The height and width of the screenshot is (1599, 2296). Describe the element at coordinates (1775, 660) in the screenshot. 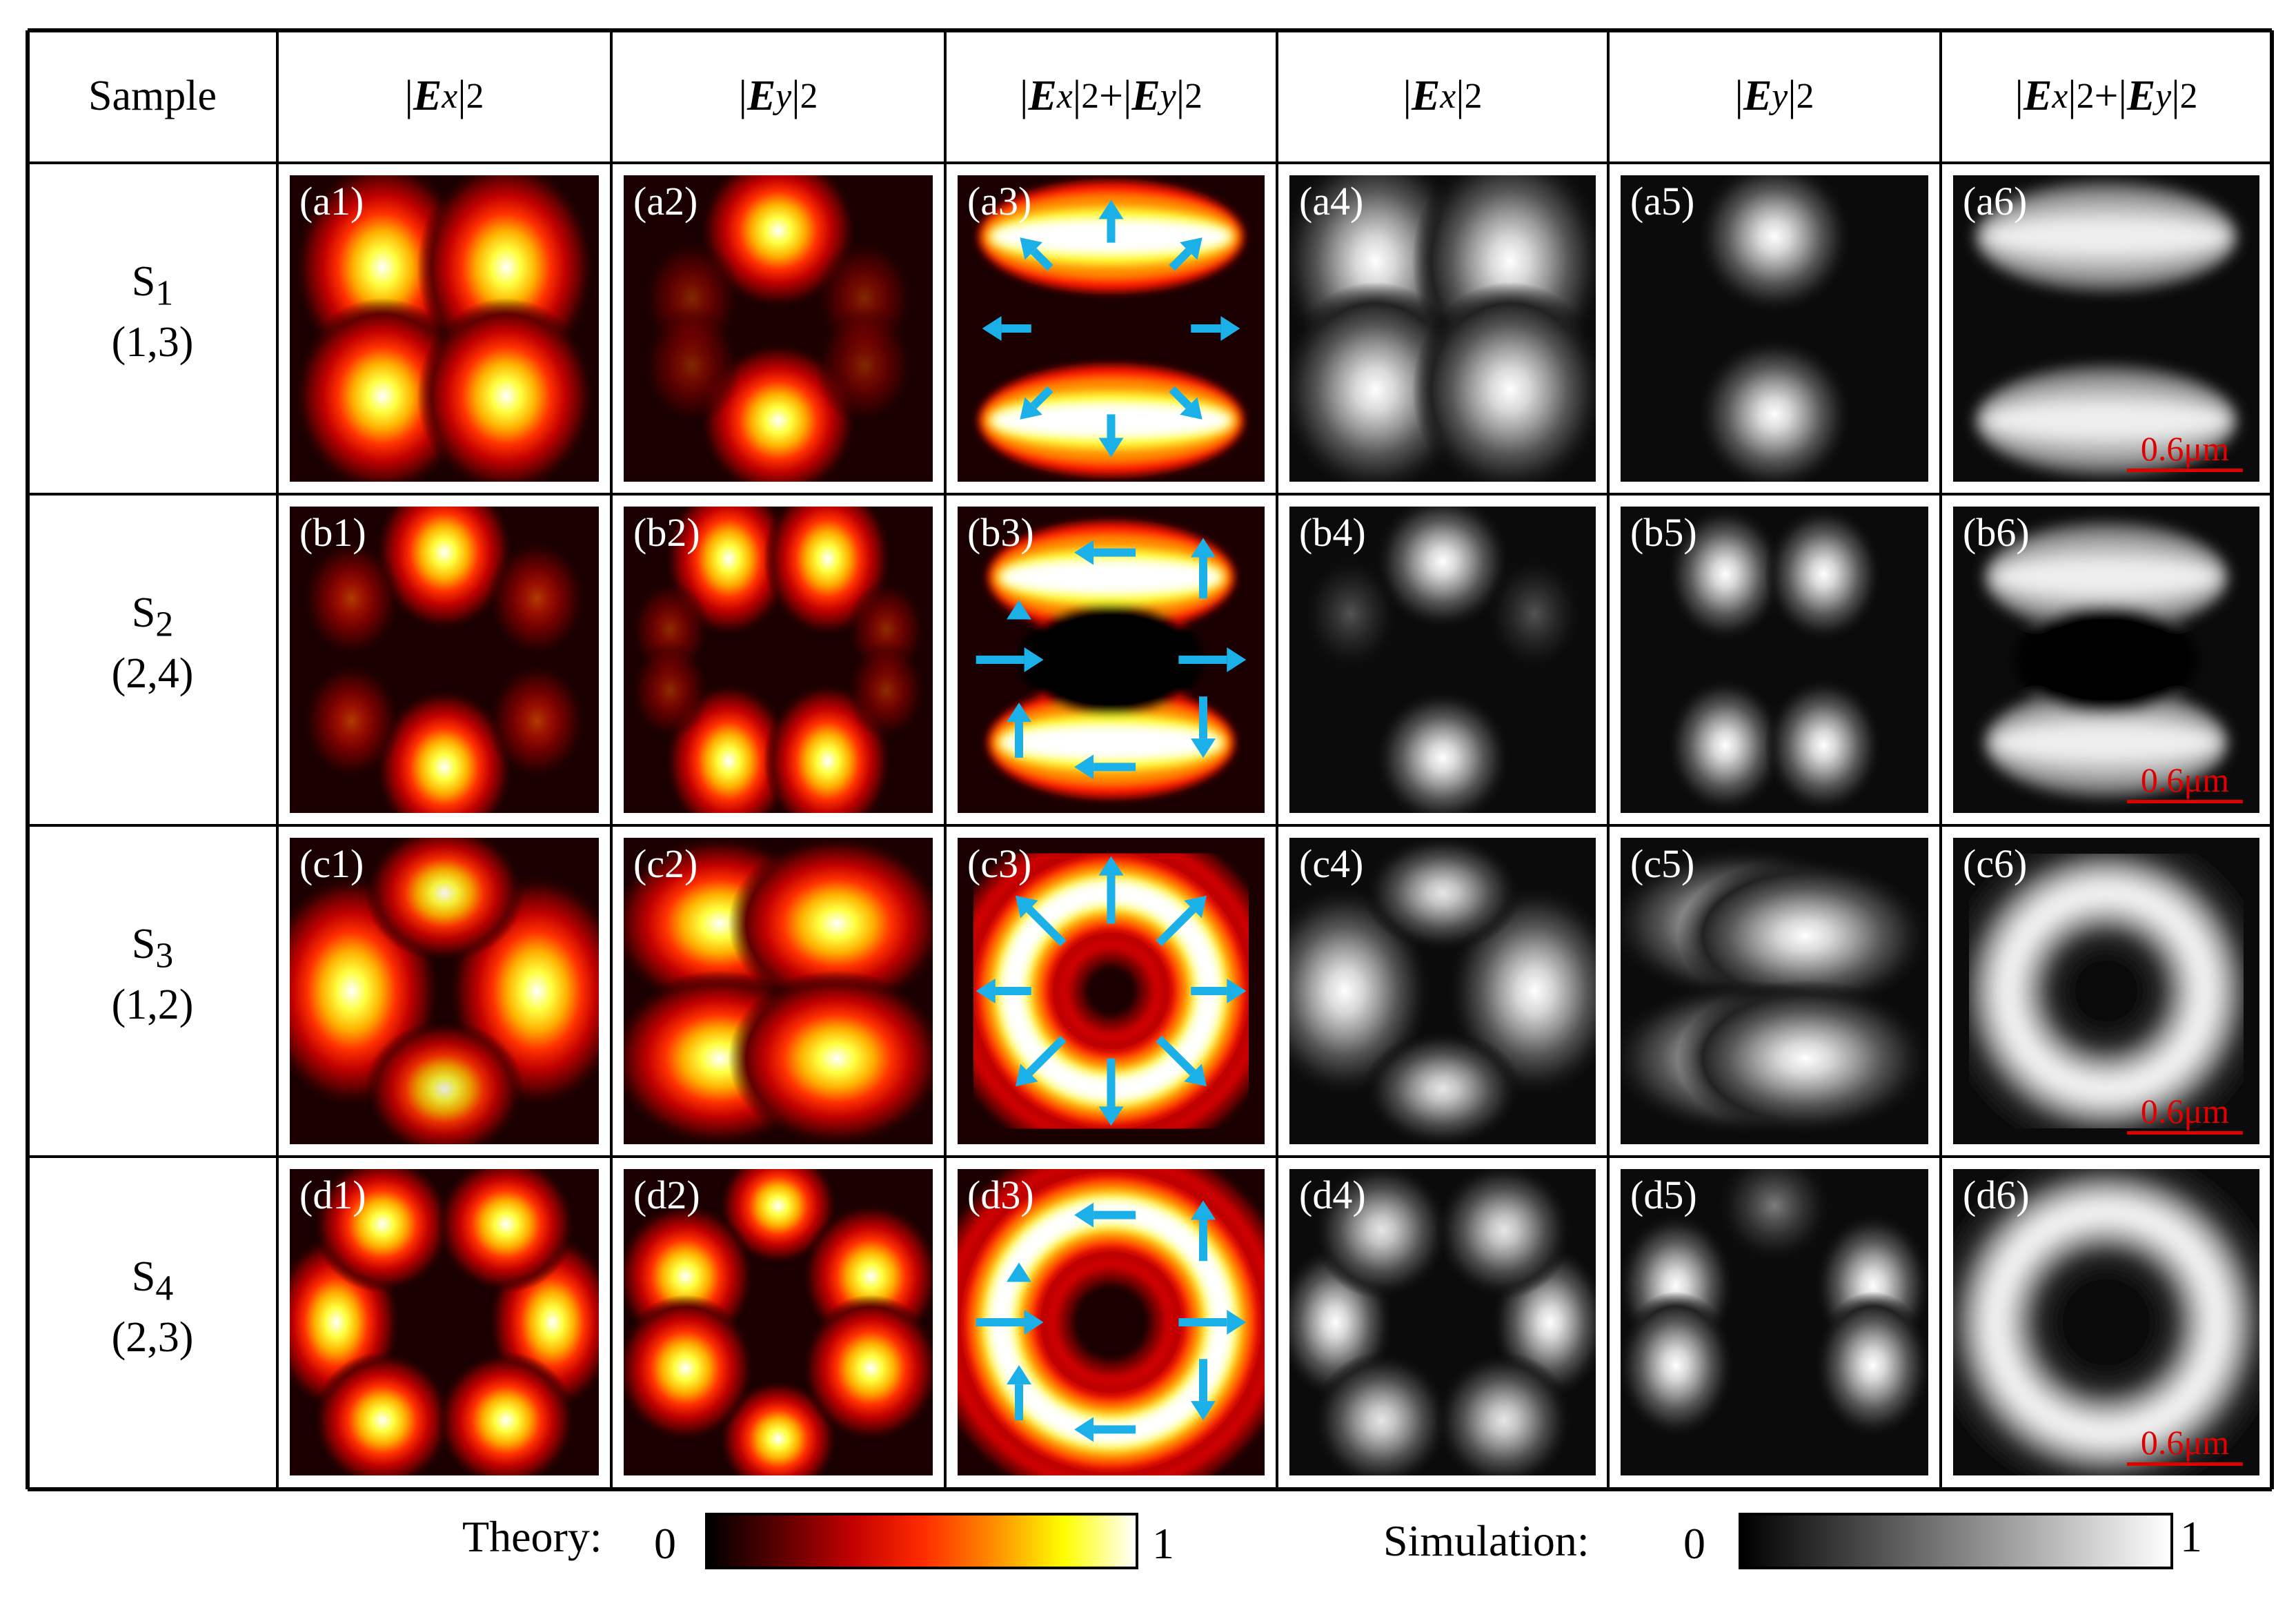

I see `field-panel-b5: (b5)` at that location.